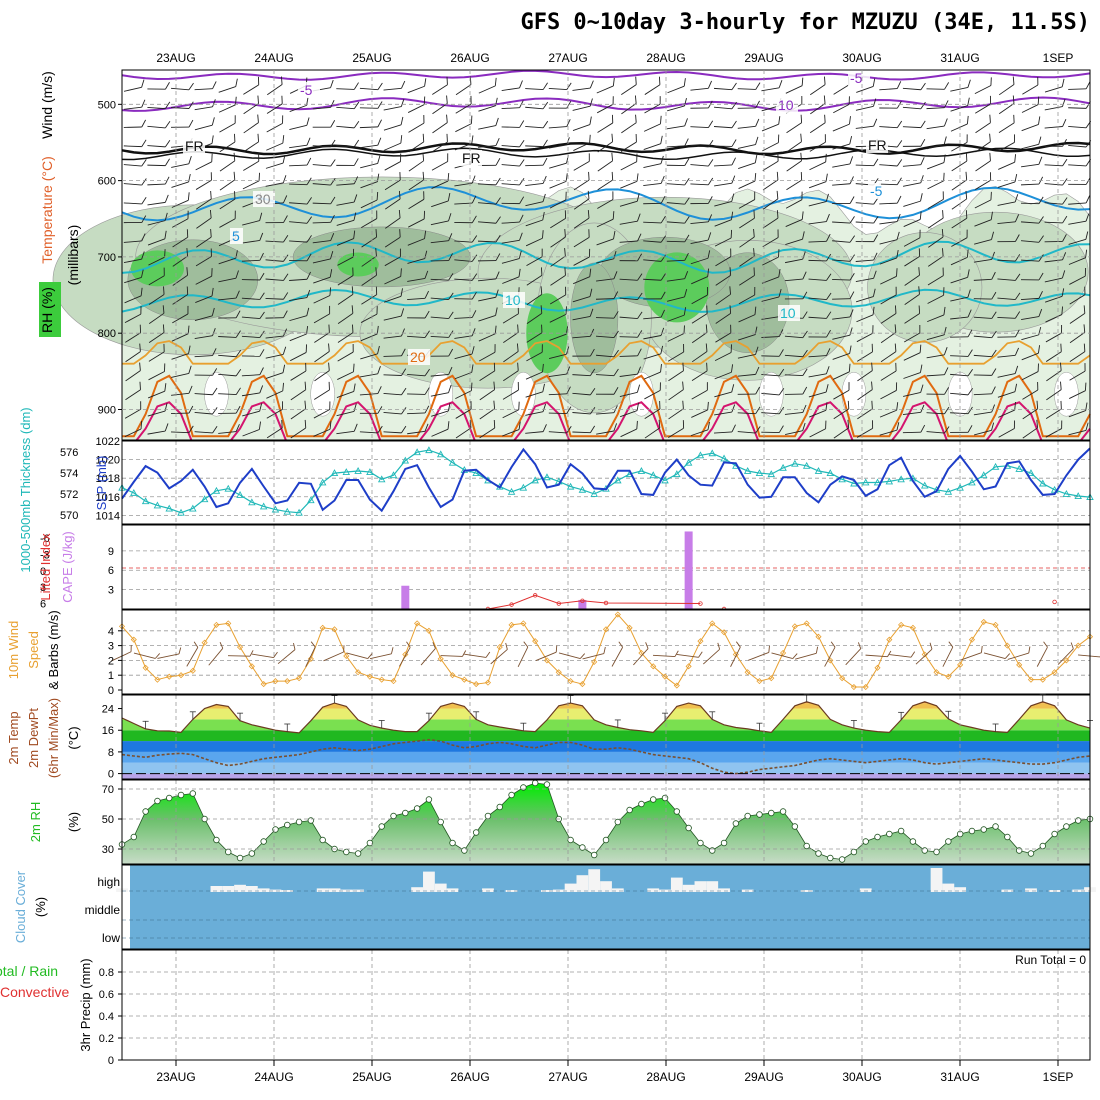 This screenshot has width=1100, height=1100. I want to click on date-label-top: 25AUG, so click(371, 58).